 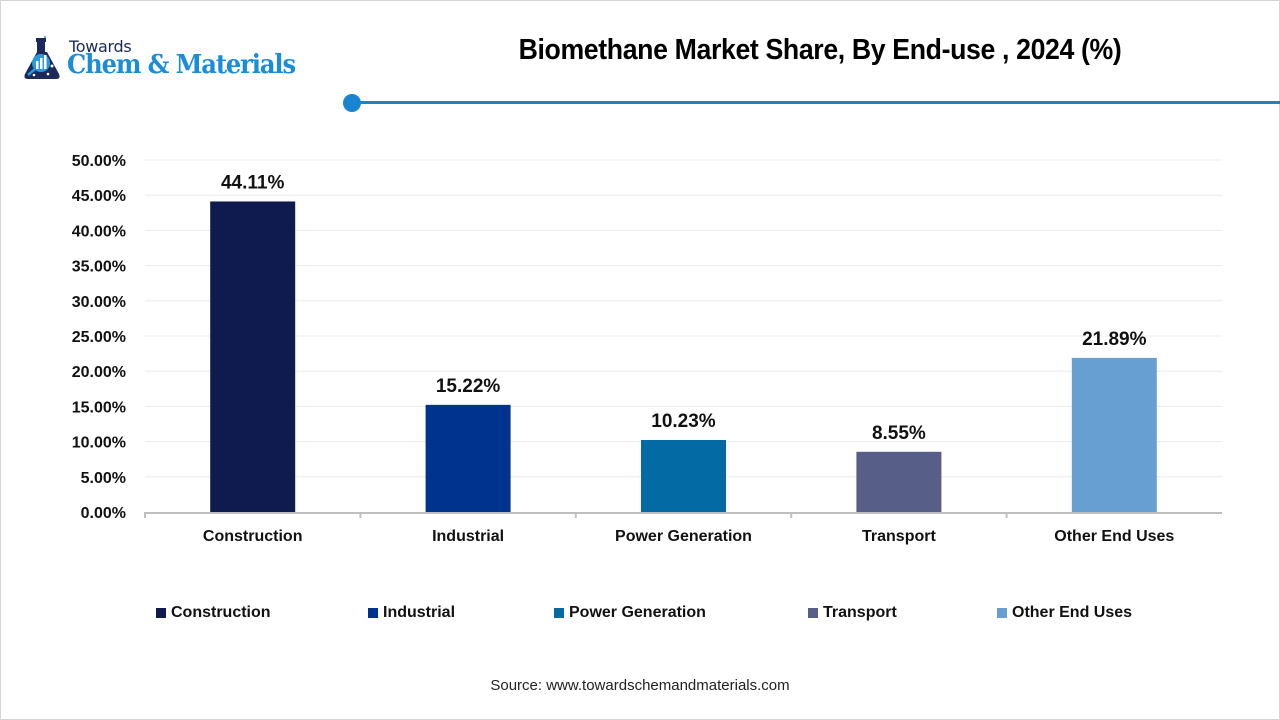 What do you see at coordinates (1114, 536) in the screenshot?
I see `x-tick-label: Other End Uses` at bounding box center [1114, 536].